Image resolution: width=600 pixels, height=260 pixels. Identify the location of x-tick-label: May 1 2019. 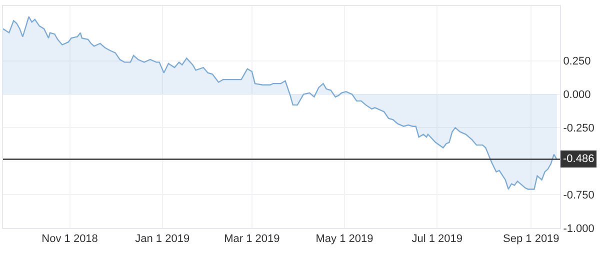
(345, 239).